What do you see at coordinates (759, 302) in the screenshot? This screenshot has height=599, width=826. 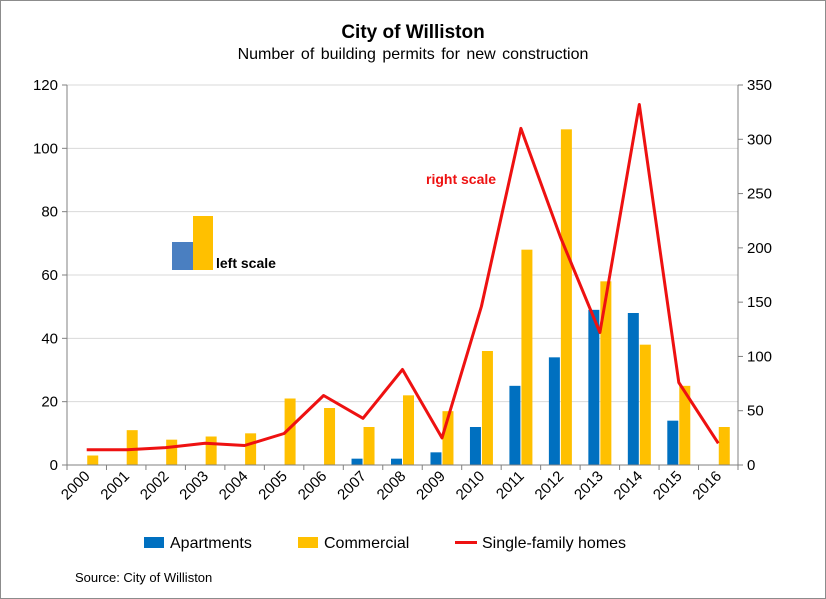 I see `right-tick-label-150: 150` at bounding box center [759, 302].